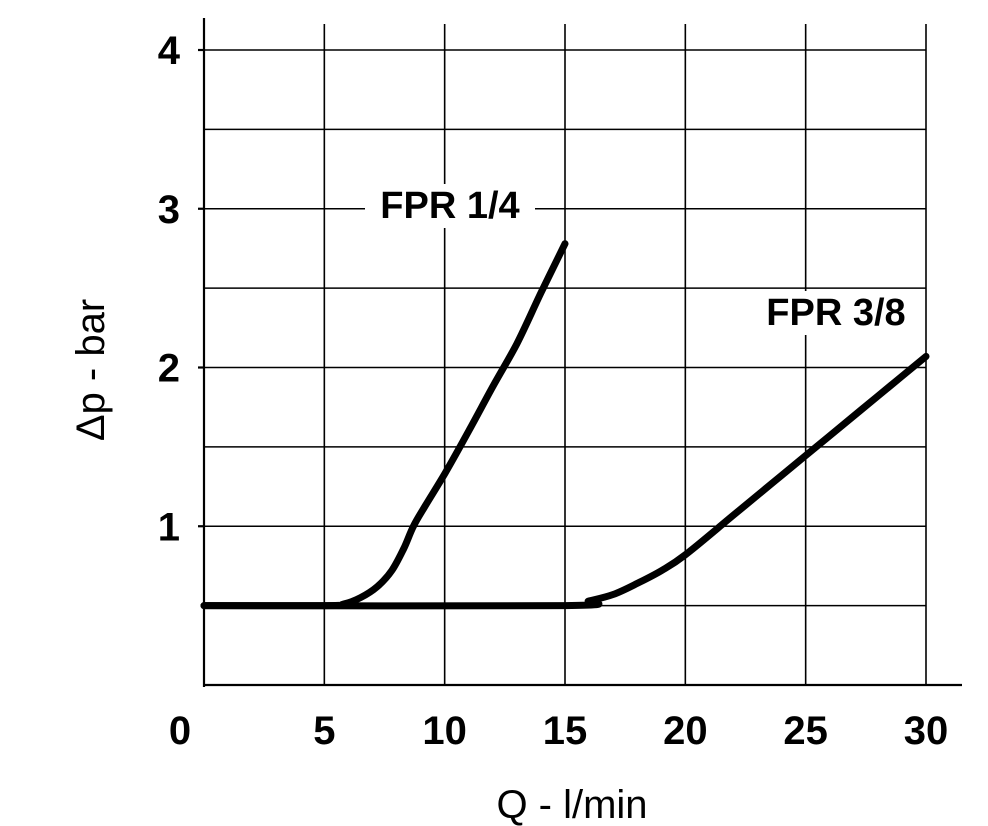 The image size is (988, 826). Describe the element at coordinates (565, 731) in the screenshot. I see `x-tick-label: 15` at that location.